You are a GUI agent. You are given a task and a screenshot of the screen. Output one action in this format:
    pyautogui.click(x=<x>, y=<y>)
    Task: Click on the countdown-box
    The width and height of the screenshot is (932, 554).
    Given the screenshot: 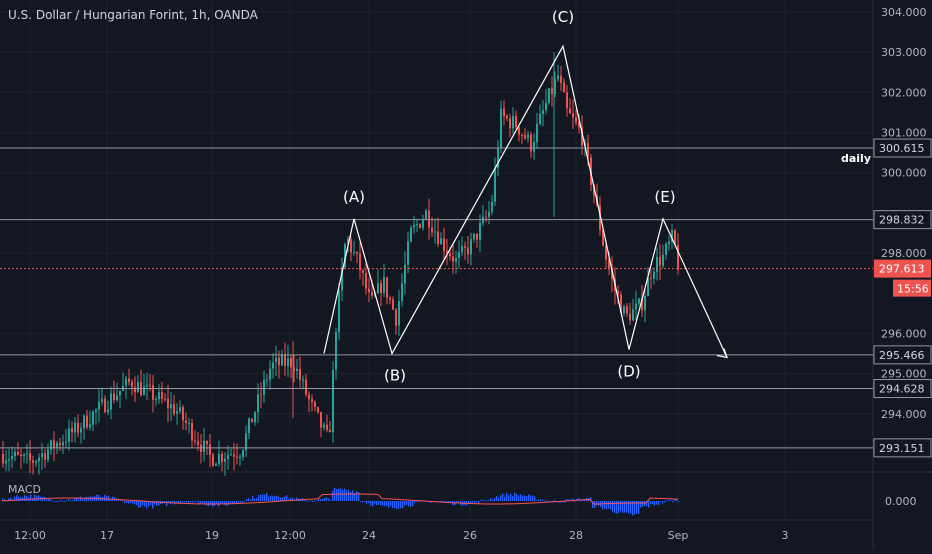 What is the action you would take?
    pyautogui.click(x=912, y=288)
    